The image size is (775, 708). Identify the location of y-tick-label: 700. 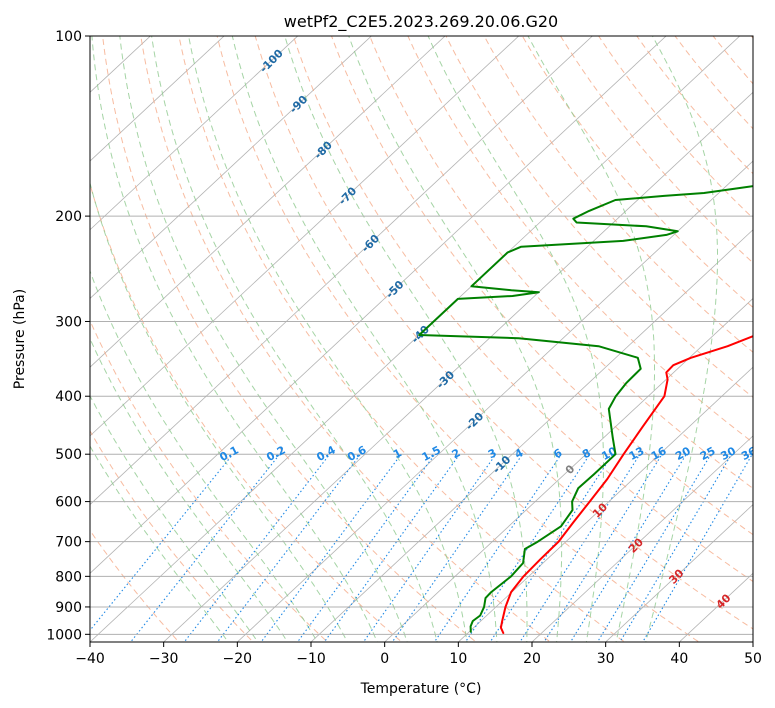
(68, 543).